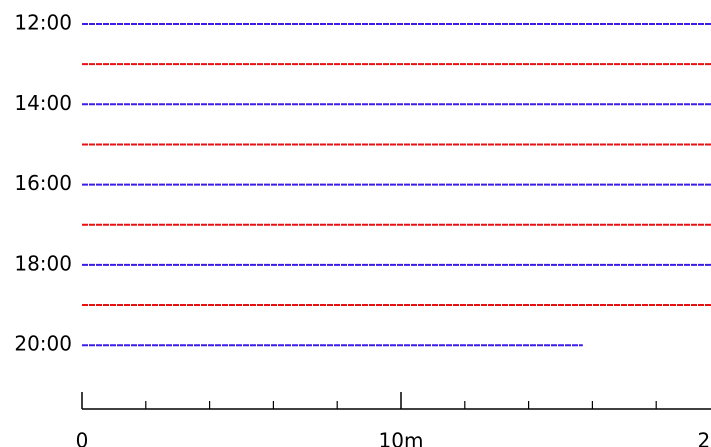  What do you see at coordinates (704, 438) in the screenshot?
I see `x-tick-label: 20m` at bounding box center [704, 438].